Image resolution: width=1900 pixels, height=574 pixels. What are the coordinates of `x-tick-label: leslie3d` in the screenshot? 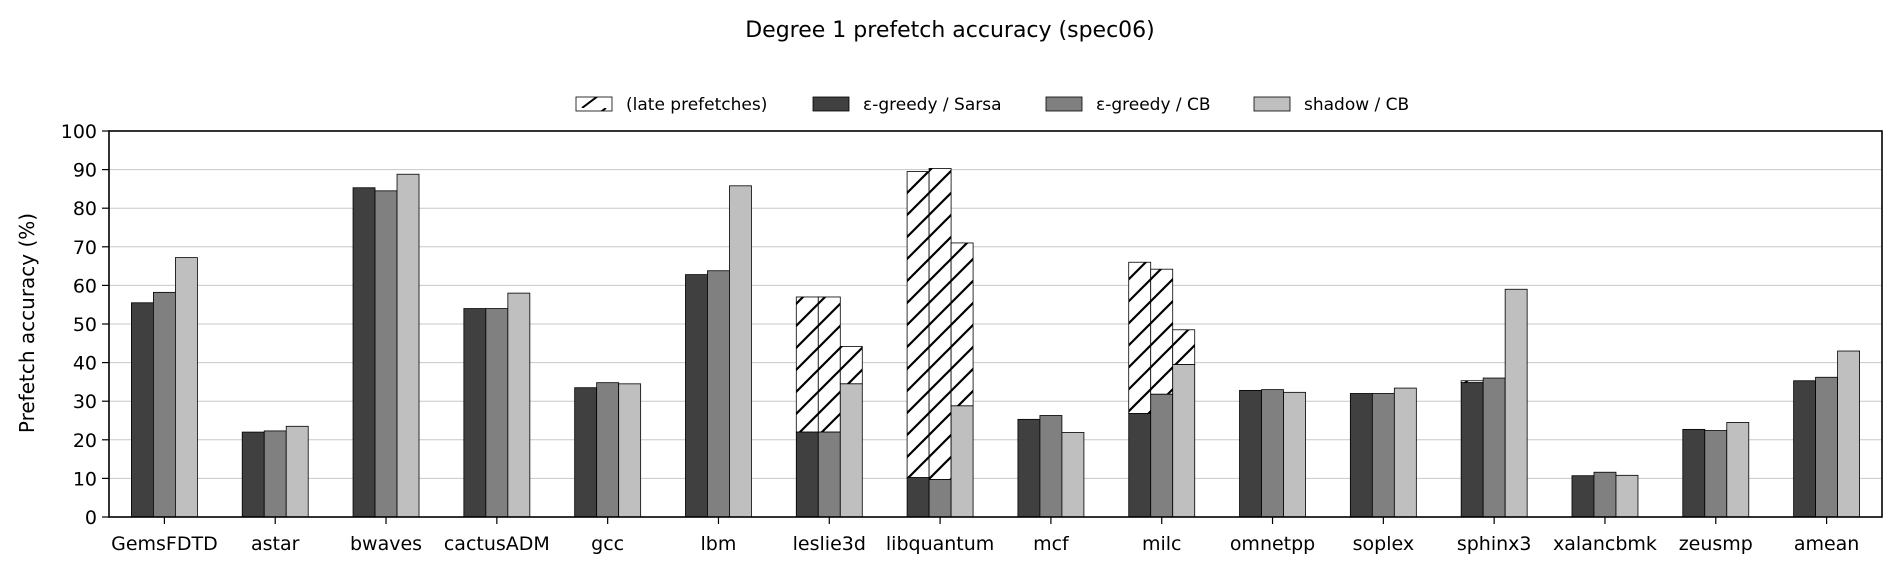 It's located at (829, 544).